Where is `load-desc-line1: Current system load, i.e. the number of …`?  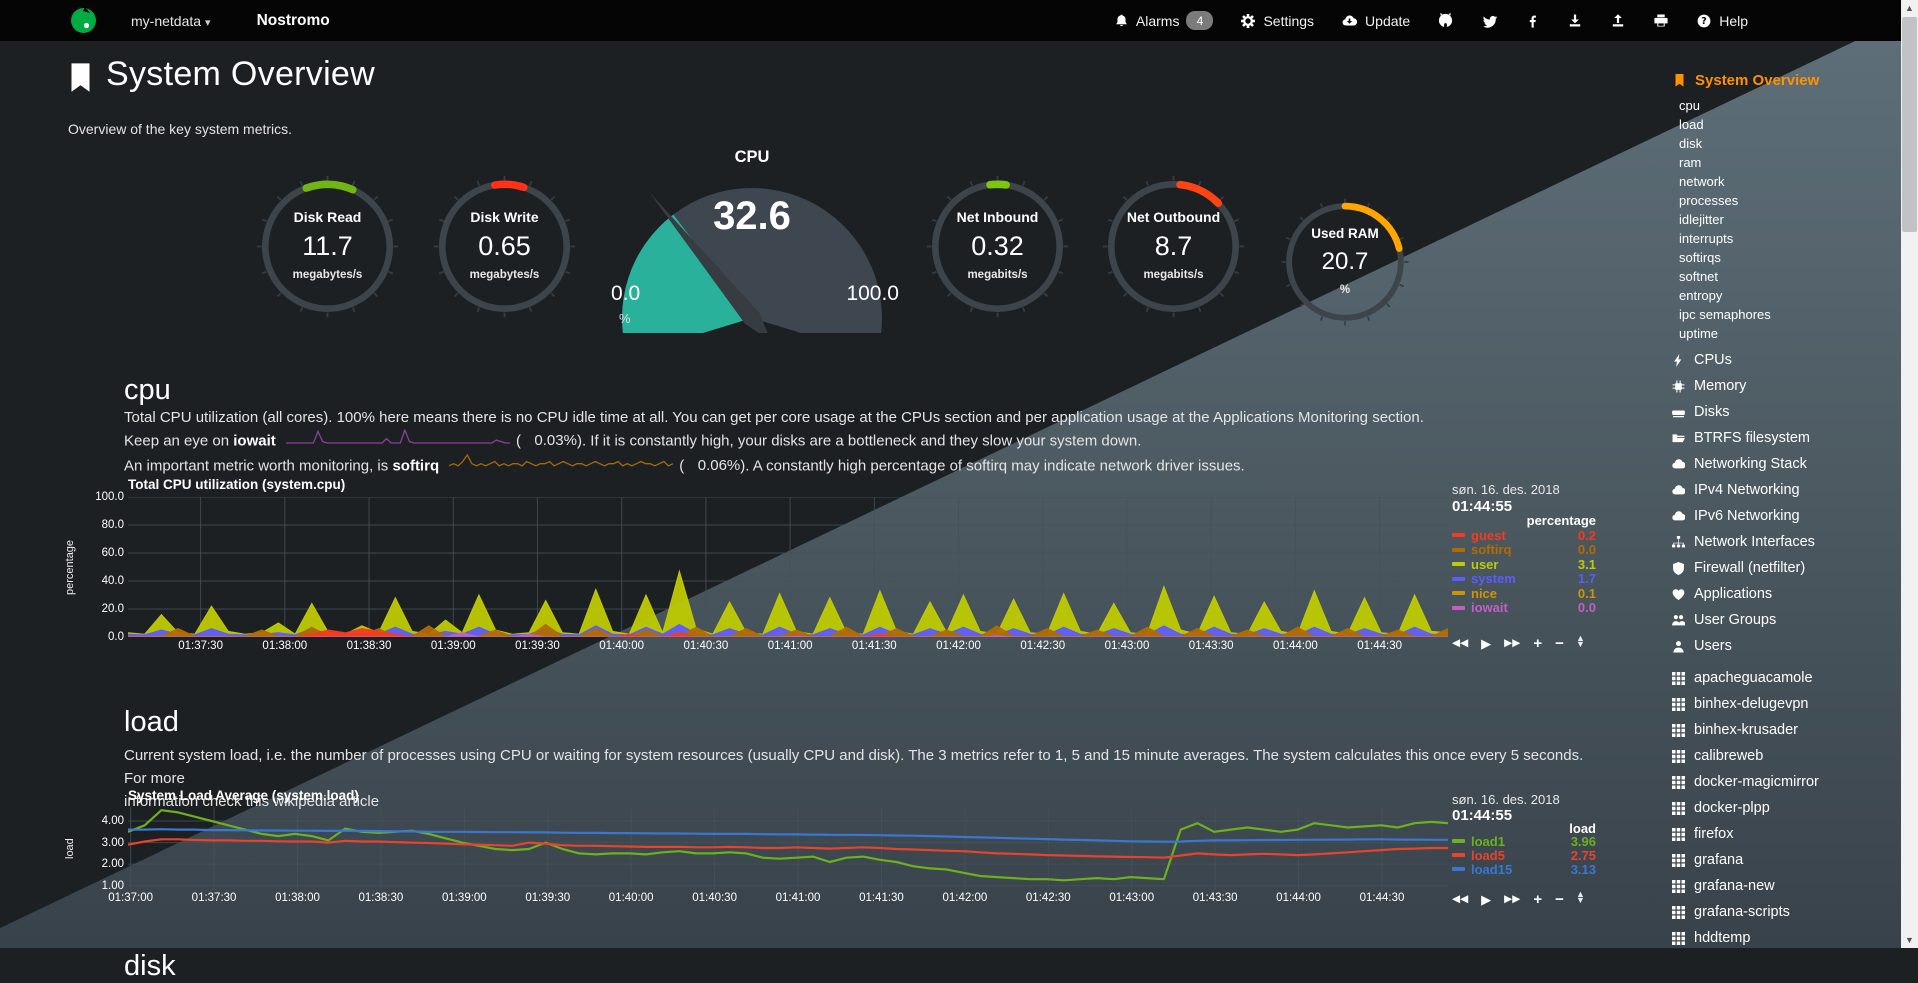 load-desc-line1: Current system load, i.e. the number of … is located at coordinates (854, 767).